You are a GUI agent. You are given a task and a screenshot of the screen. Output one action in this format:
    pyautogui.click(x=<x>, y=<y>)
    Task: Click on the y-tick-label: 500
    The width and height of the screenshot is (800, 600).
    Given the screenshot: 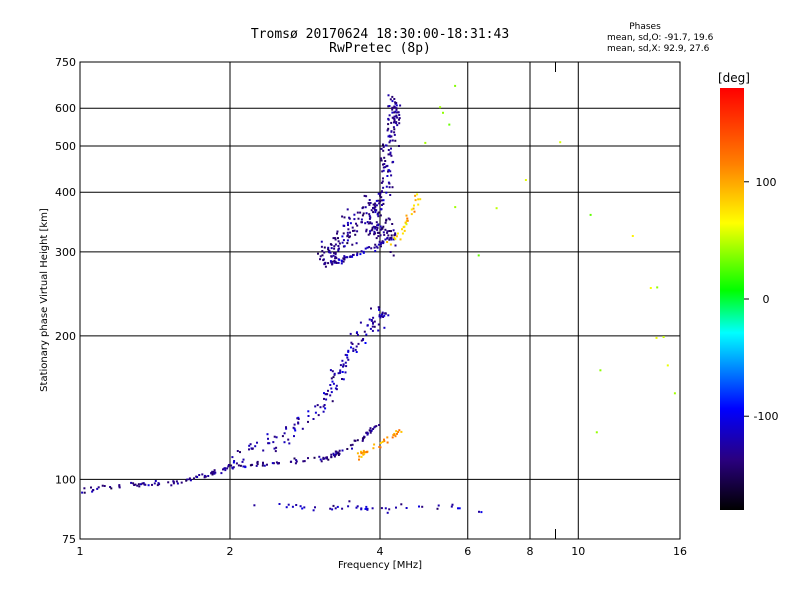 What is the action you would take?
    pyautogui.click(x=65, y=146)
    